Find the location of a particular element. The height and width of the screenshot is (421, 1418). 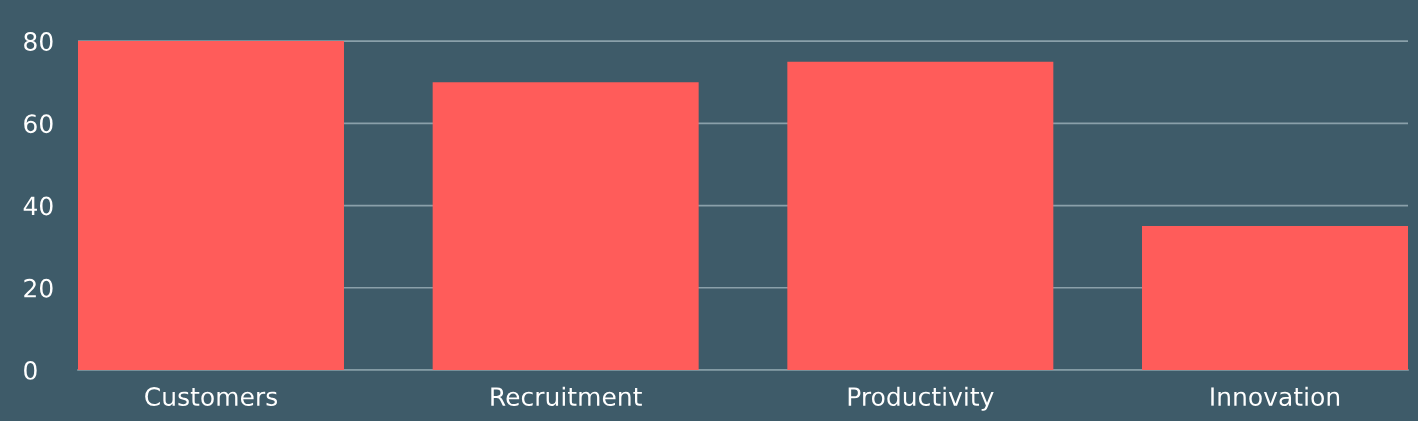

x-tick-label: Recruitment is located at coordinates (566, 396).